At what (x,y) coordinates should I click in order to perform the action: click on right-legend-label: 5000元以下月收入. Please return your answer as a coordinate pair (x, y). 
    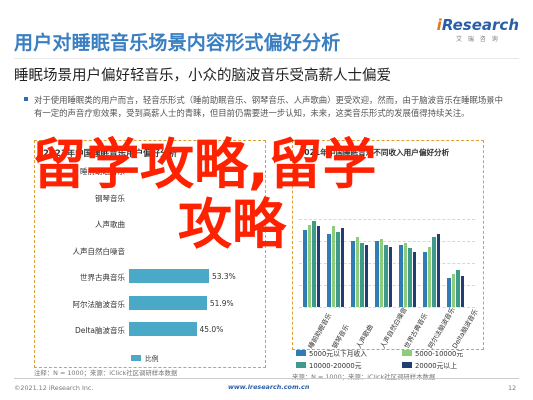
    Looking at the image, I should click on (338, 354).